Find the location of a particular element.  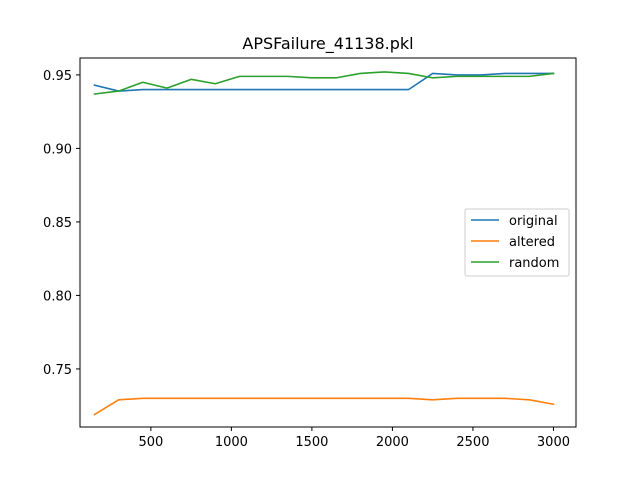

y-tick-label: 0.85 is located at coordinates (57, 223).